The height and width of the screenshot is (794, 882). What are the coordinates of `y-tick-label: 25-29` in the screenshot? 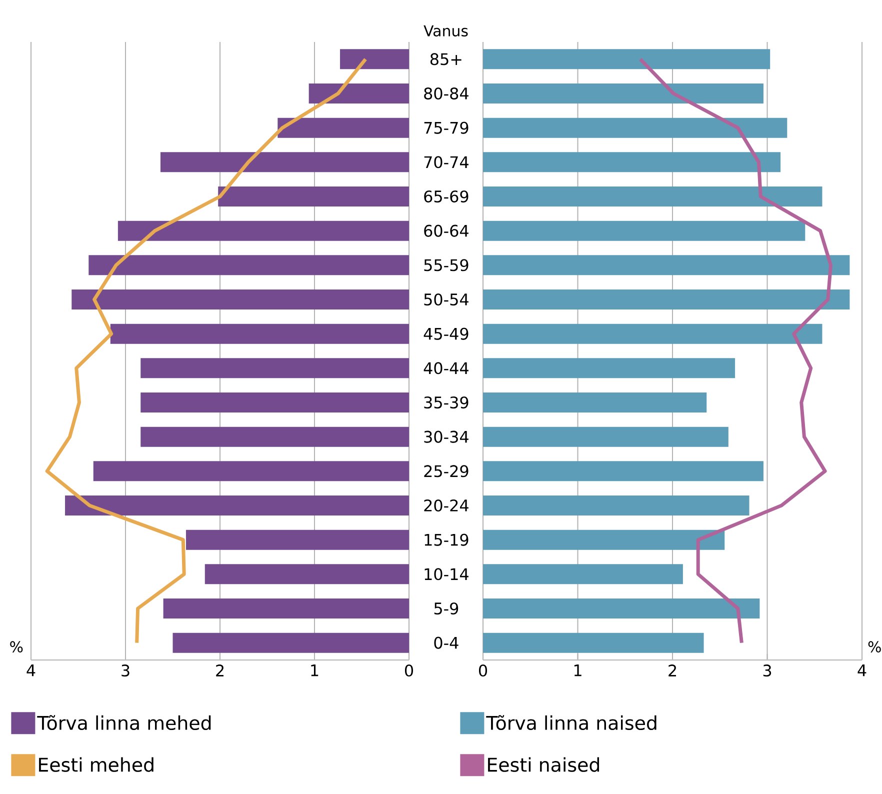 It's located at (446, 471).